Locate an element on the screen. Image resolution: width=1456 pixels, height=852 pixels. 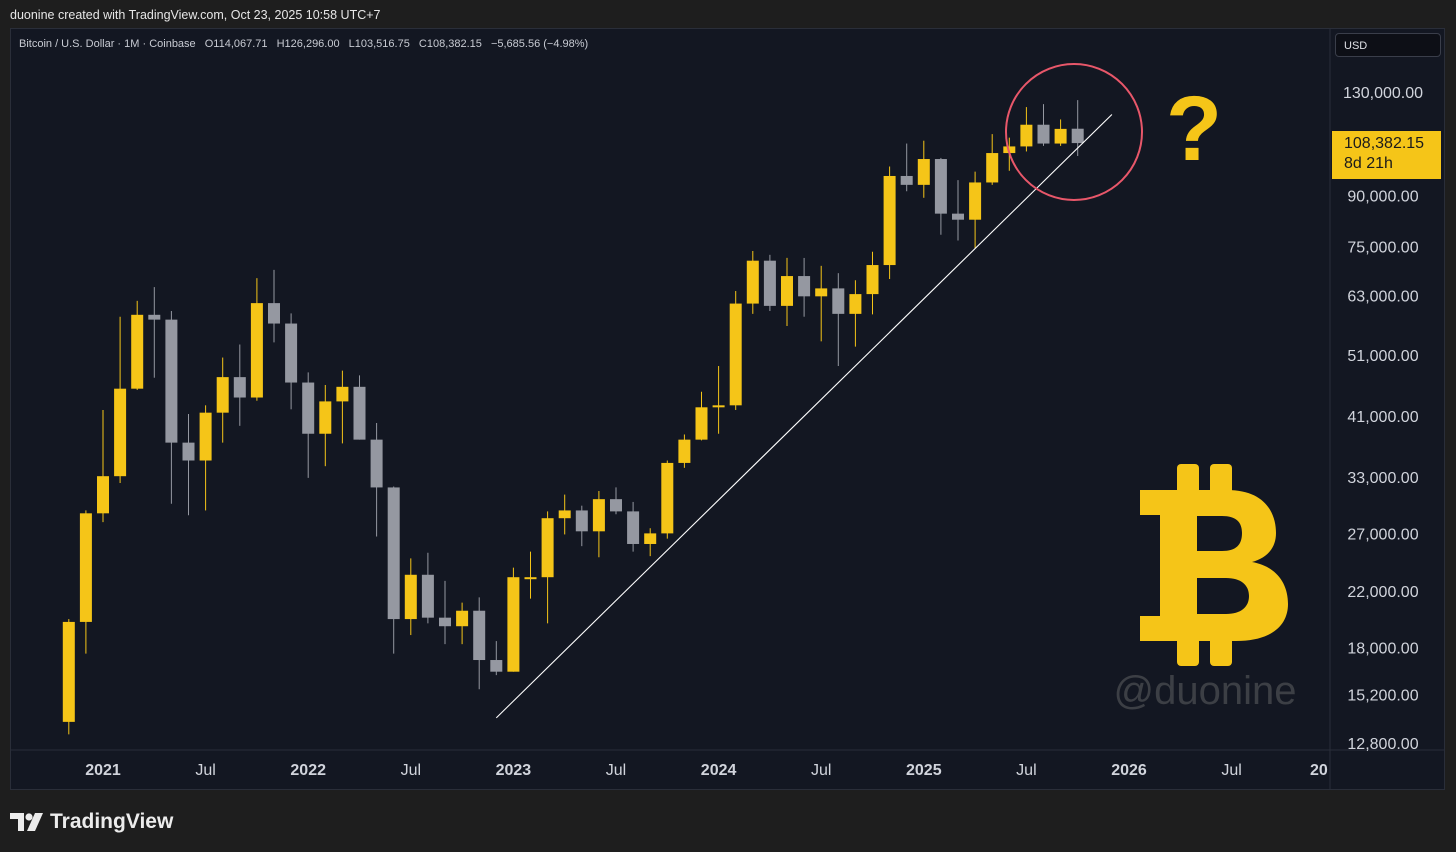
brand-name: TradingView is located at coordinates (112, 821).